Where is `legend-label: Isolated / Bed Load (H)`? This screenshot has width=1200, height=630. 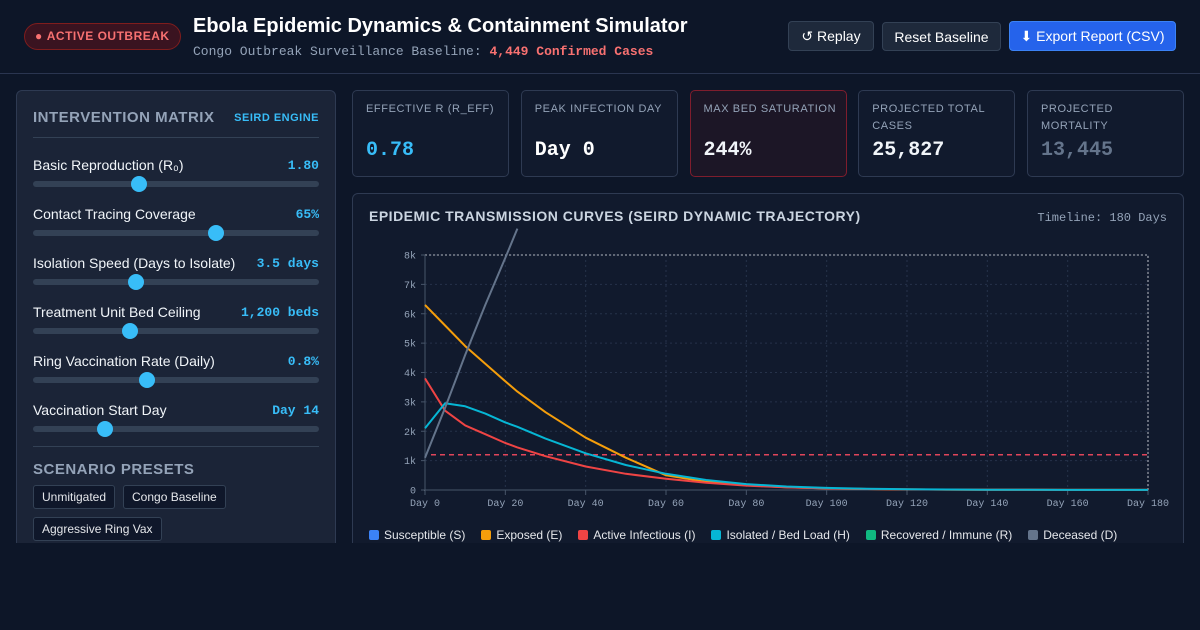
legend-label: Isolated / Bed Load (H) is located at coordinates (788, 535).